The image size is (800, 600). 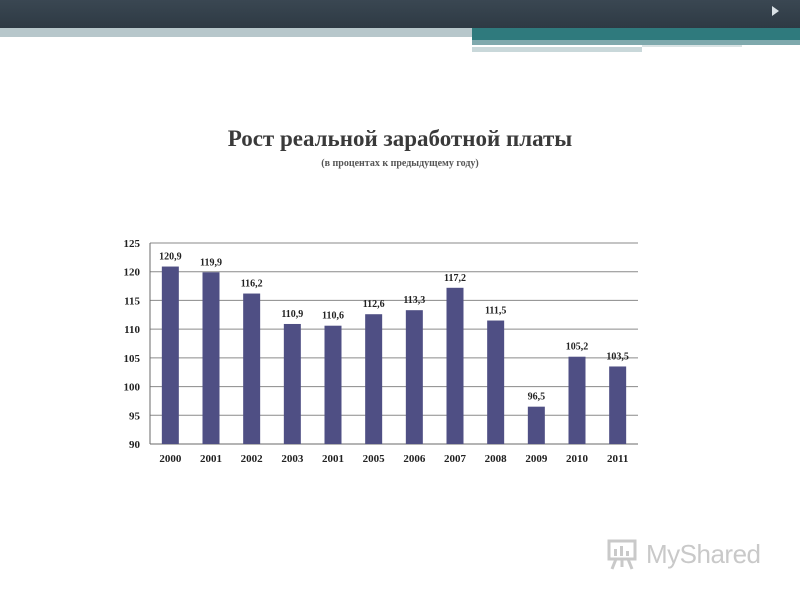 I want to click on x-tick-label: 2010, so click(x=577, y=459).